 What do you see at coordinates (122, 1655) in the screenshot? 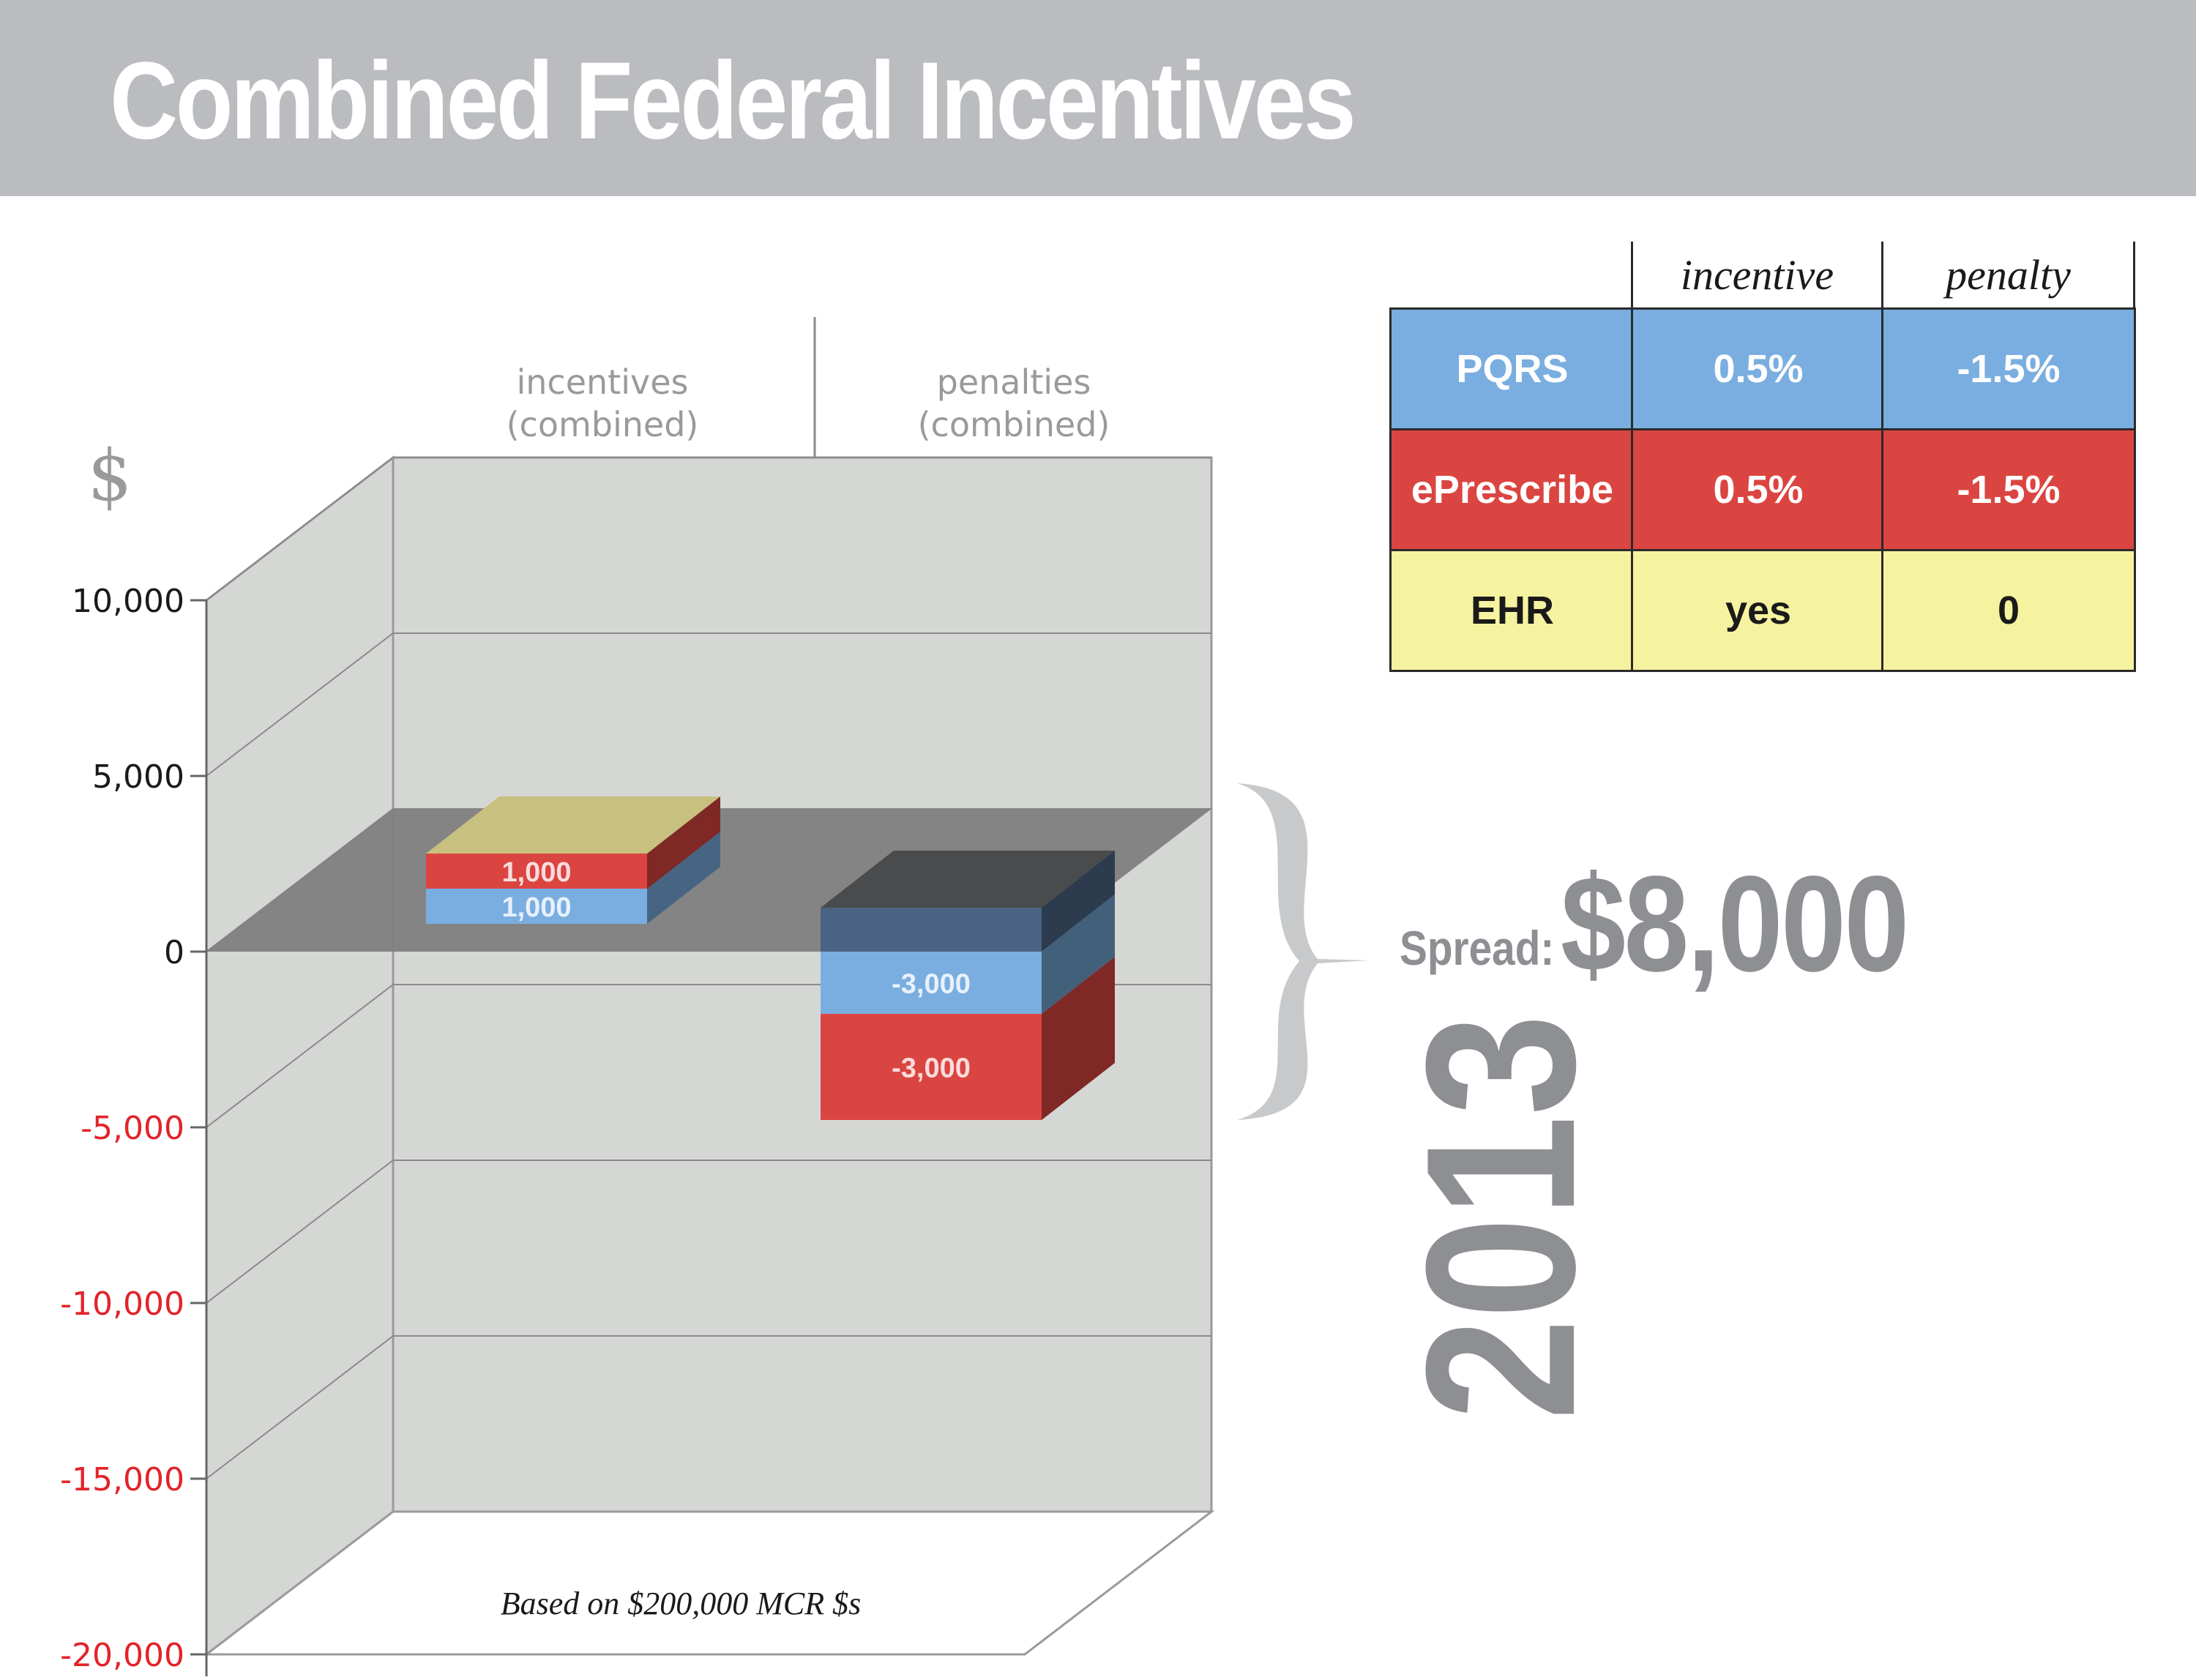
I see `chart-y-tick-label: -20,000` at bounding box center [122, 1655].